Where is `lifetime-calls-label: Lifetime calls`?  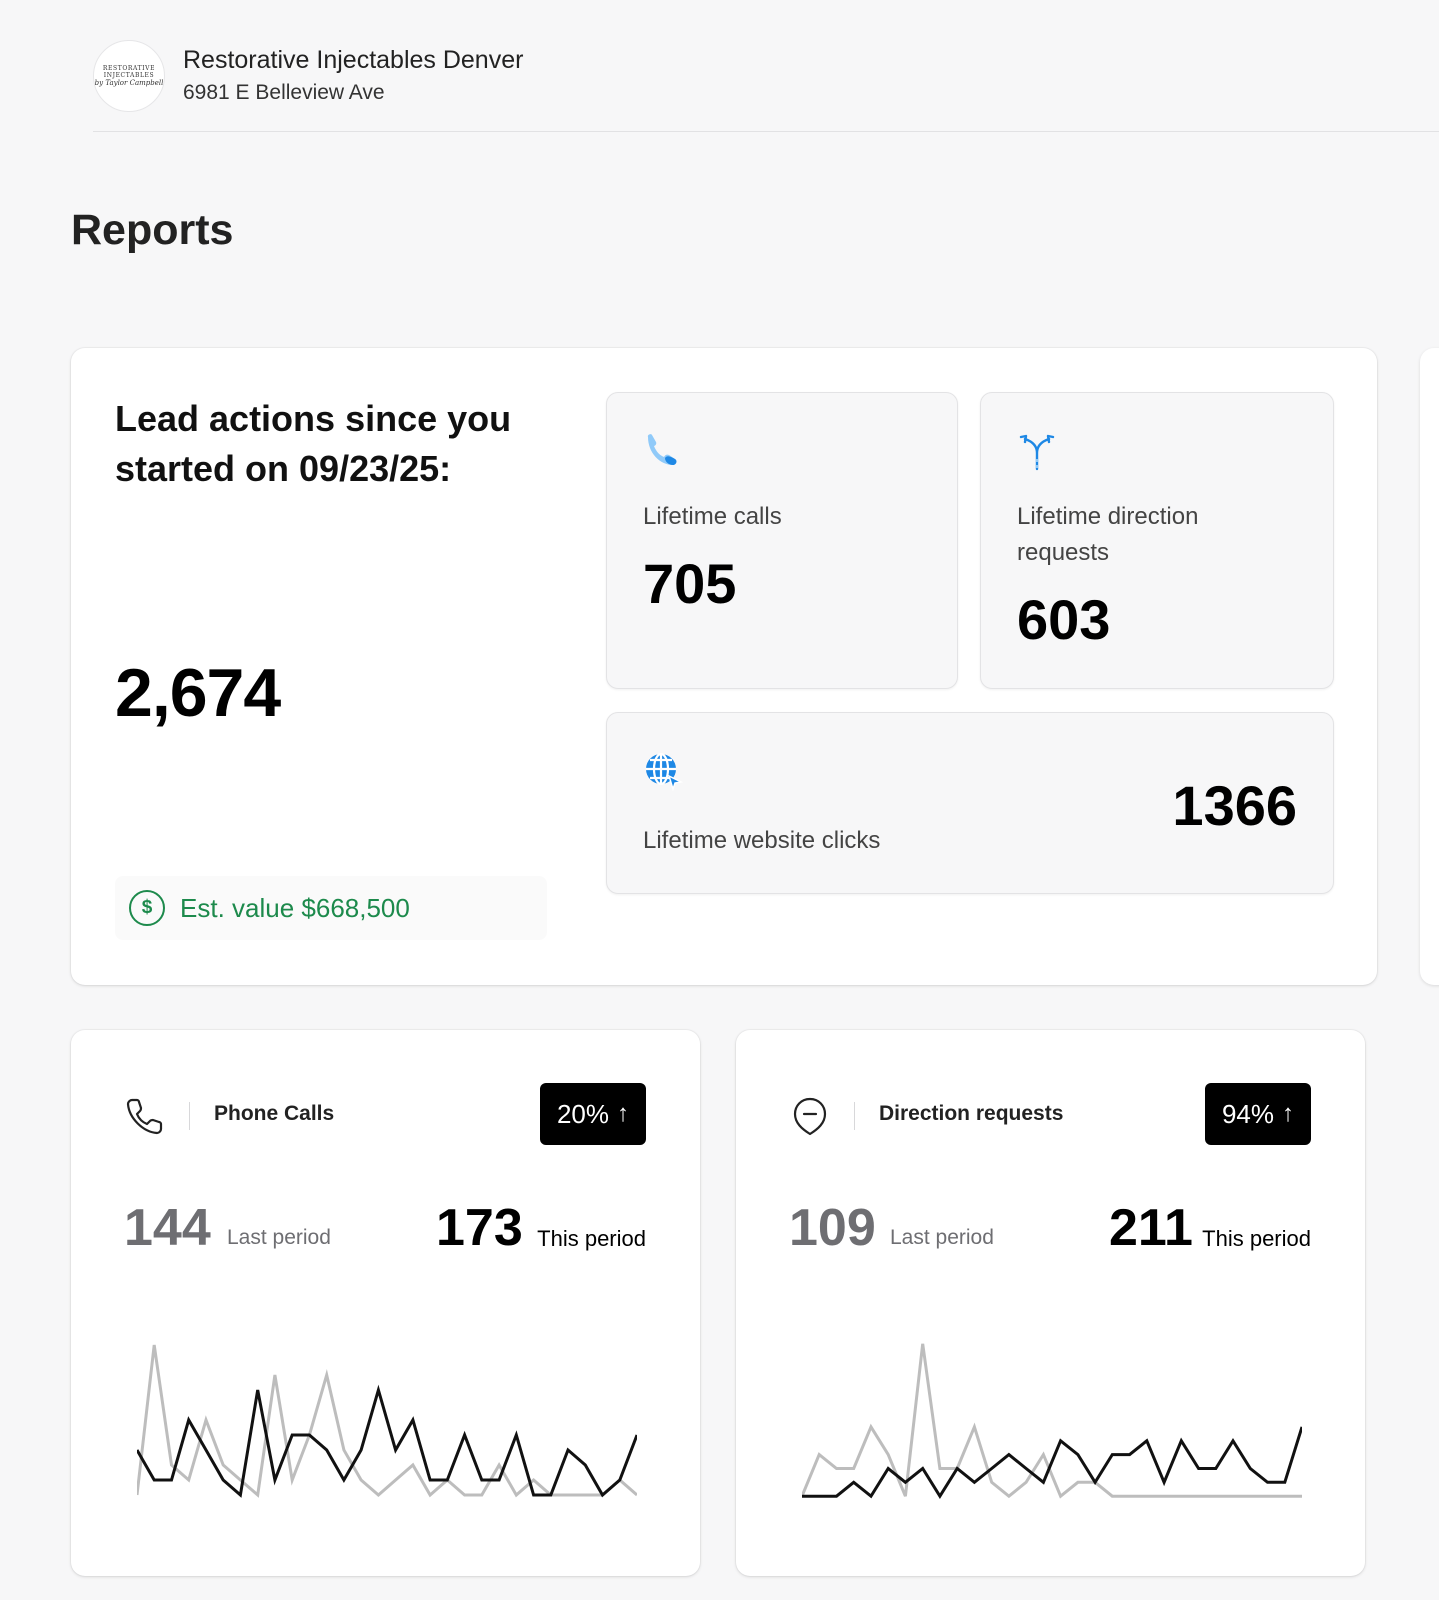 lifetime-calls-label: Lifetime calls is located at coordinates (712, 516).